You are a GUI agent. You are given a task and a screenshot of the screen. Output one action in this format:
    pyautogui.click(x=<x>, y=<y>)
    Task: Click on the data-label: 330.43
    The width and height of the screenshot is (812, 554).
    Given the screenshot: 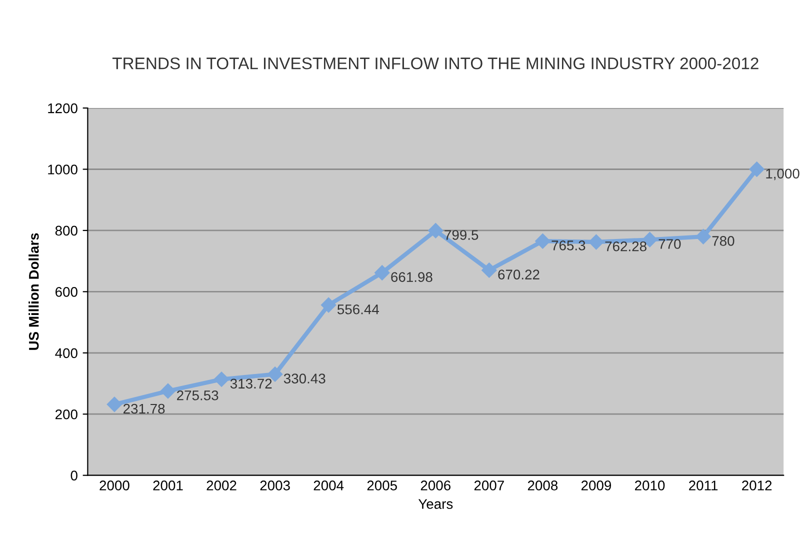 What is the action you would take?
    pyautogui.click(x=305, y=379)
    